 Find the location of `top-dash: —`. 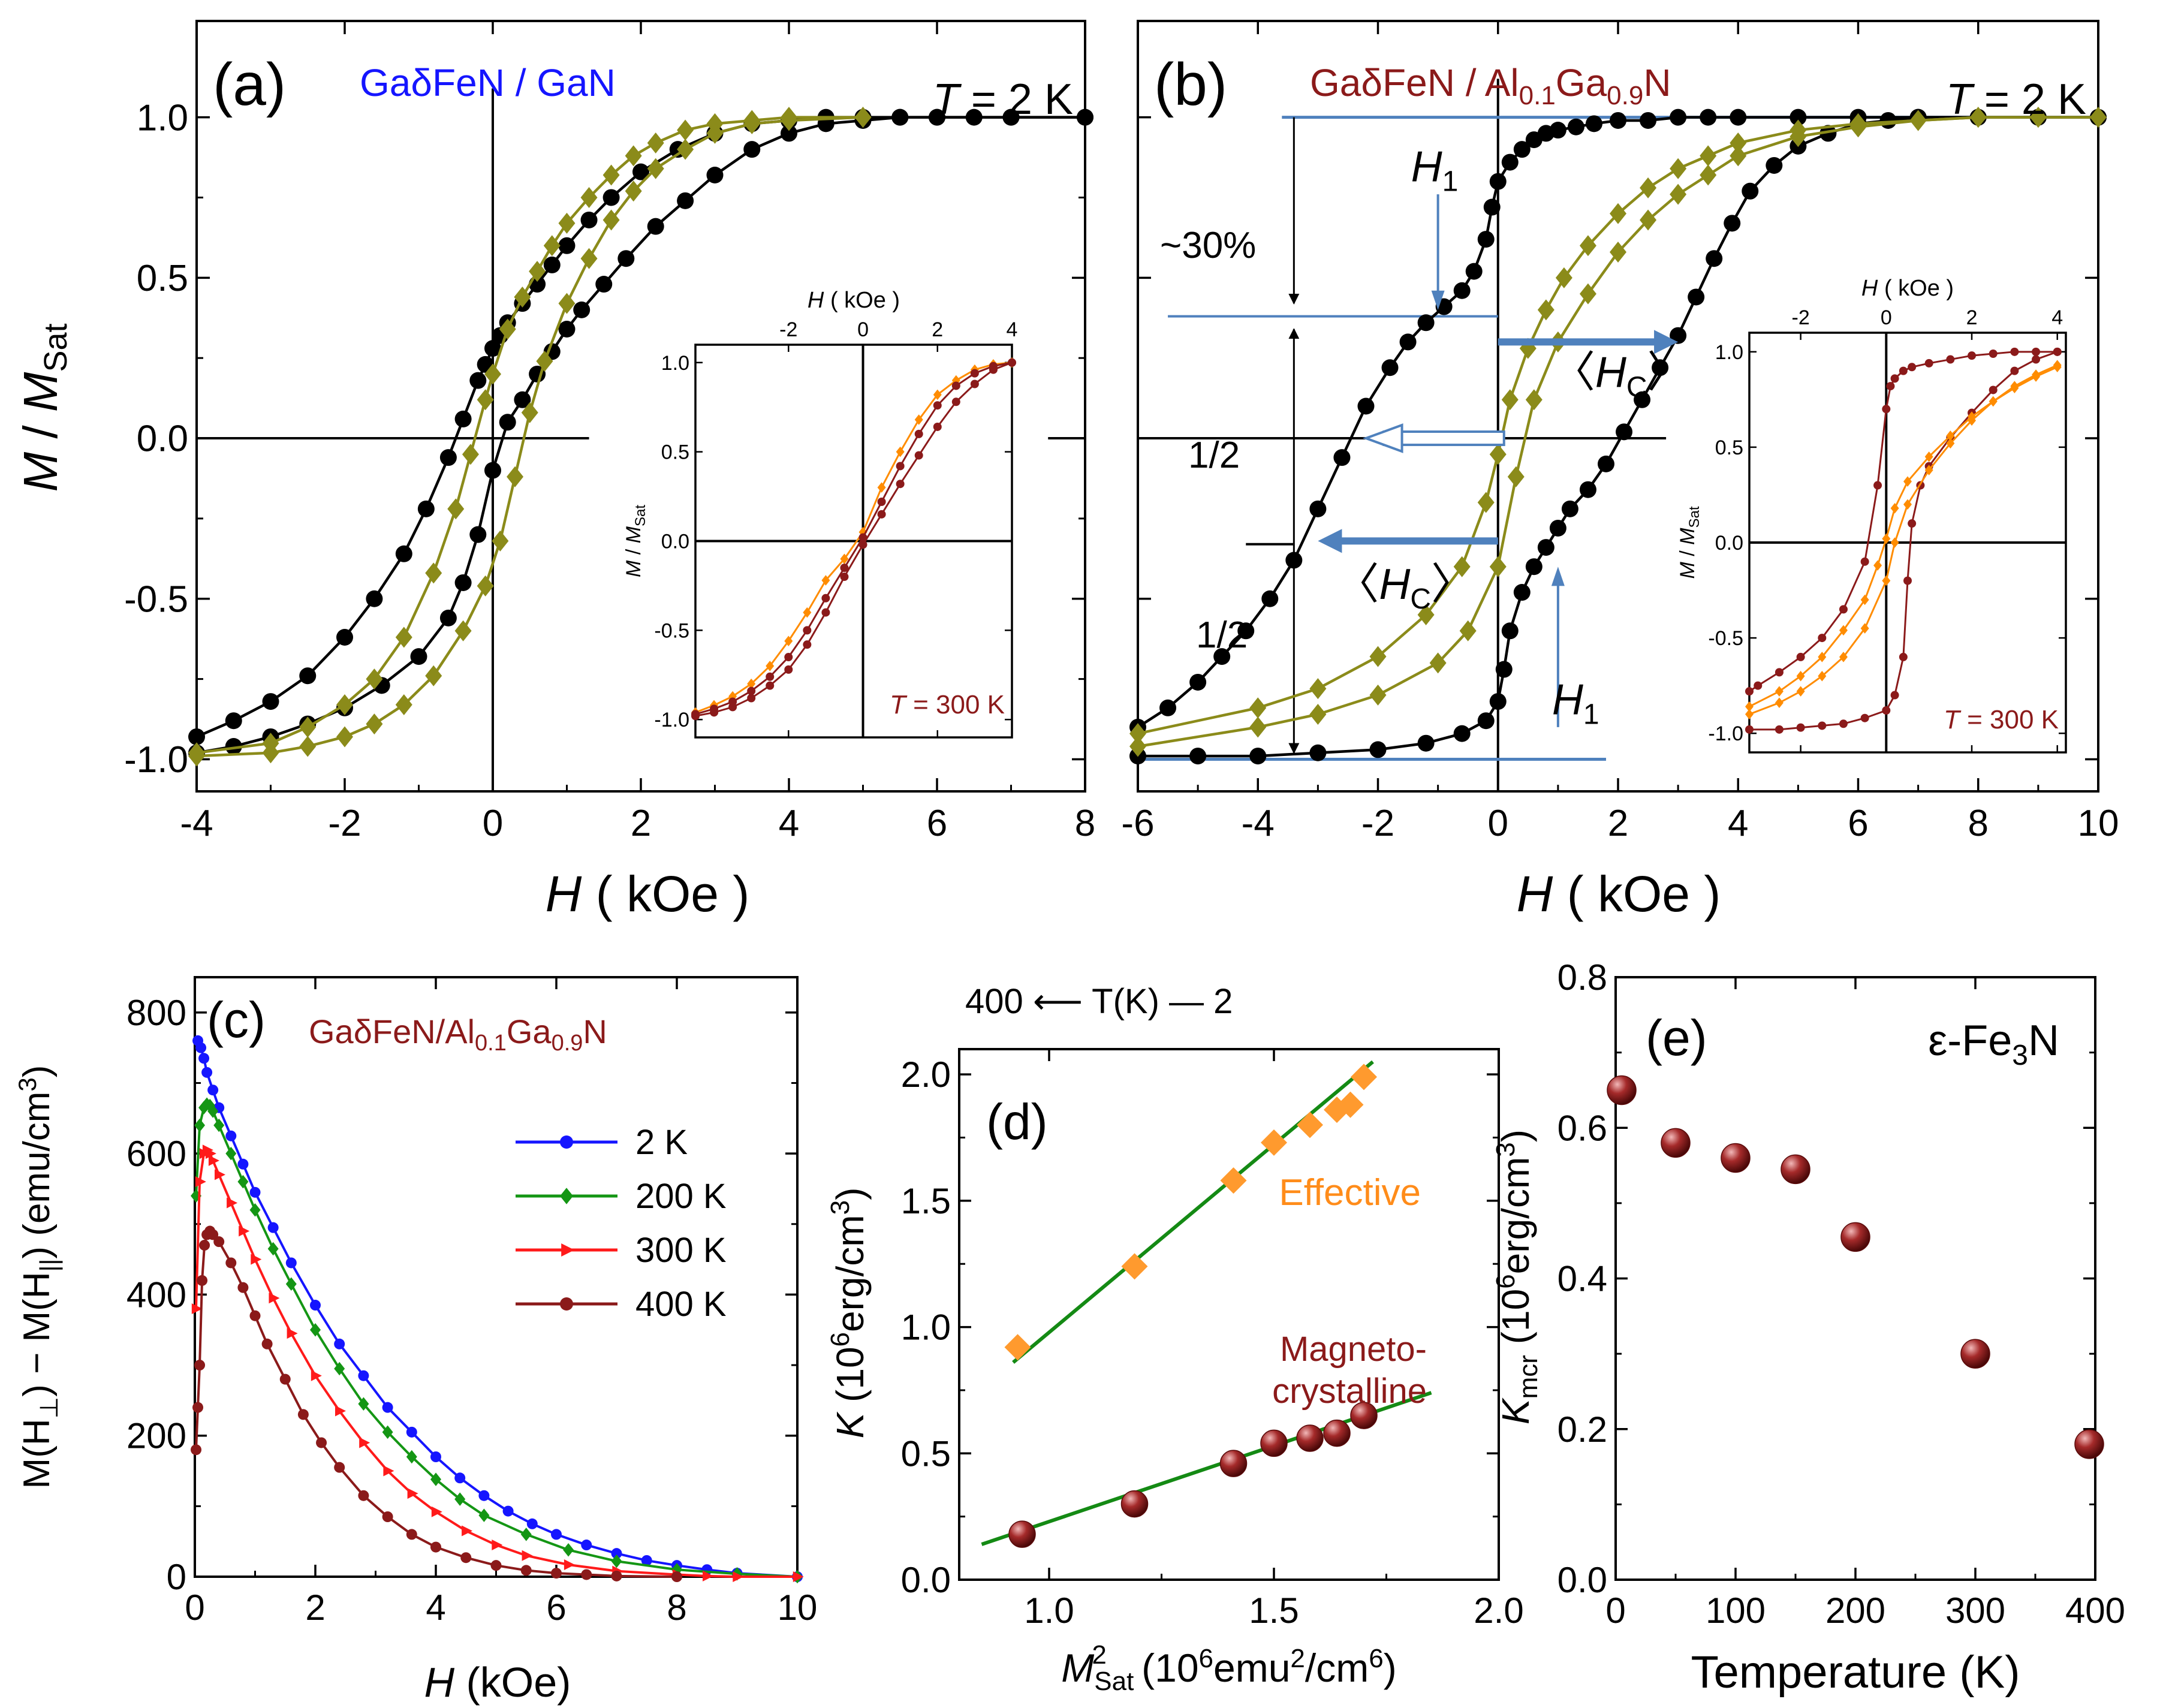

top-dash: — is located at coordinates (1186, 1001).